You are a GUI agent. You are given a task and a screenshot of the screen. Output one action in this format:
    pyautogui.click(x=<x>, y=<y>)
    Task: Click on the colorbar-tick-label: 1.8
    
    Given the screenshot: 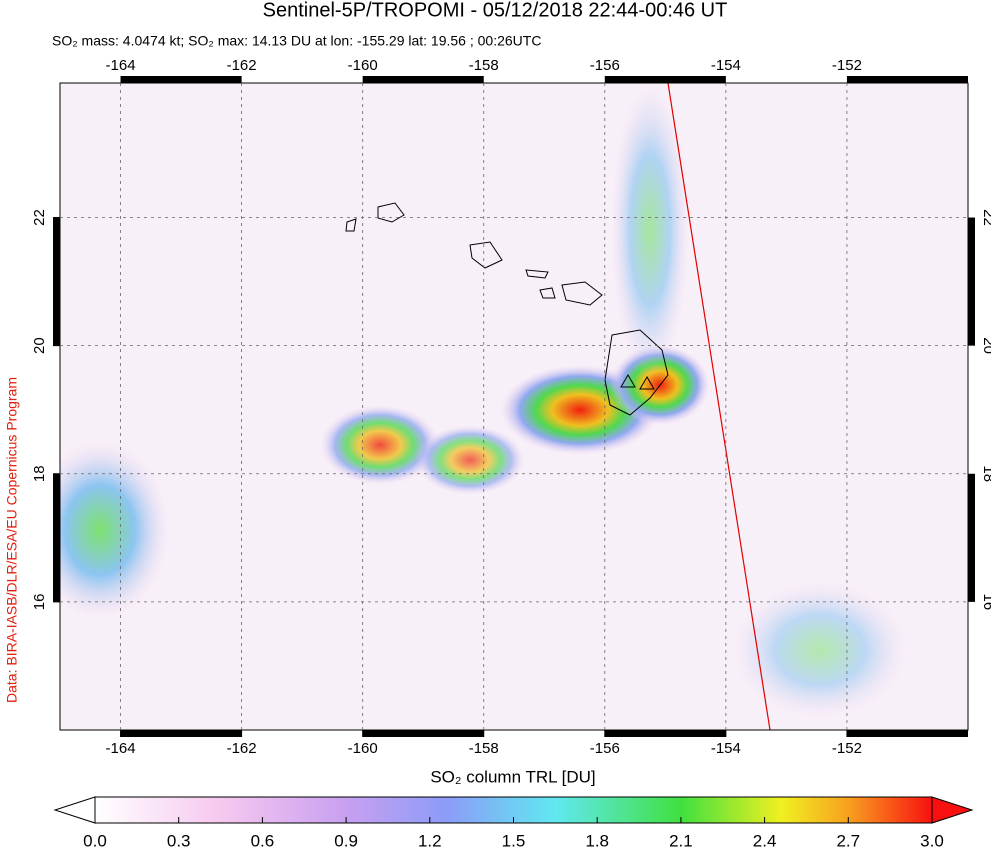 What is the action you would take?
    pyautogui.click(x=597, y=840)
    